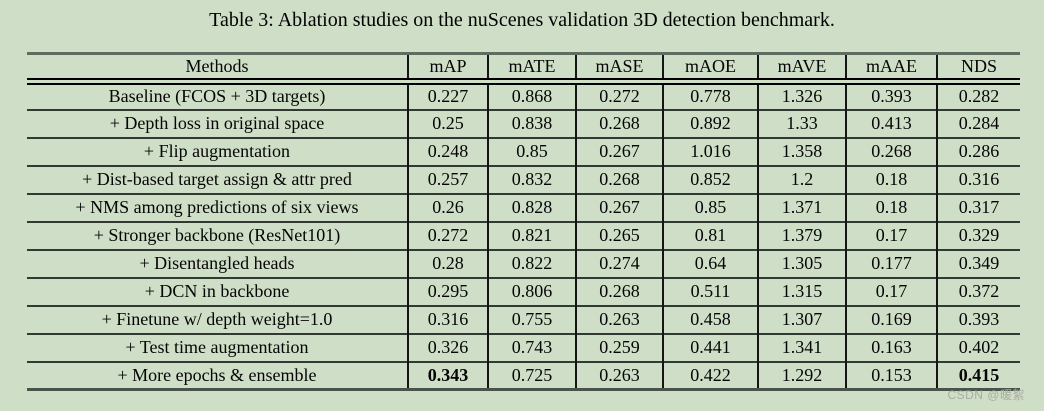 This screenshot has width=1044, height=411. Describe the element at coordinates (710, 235) in the screenshot. I see `value-cell: 0.81` at that location.